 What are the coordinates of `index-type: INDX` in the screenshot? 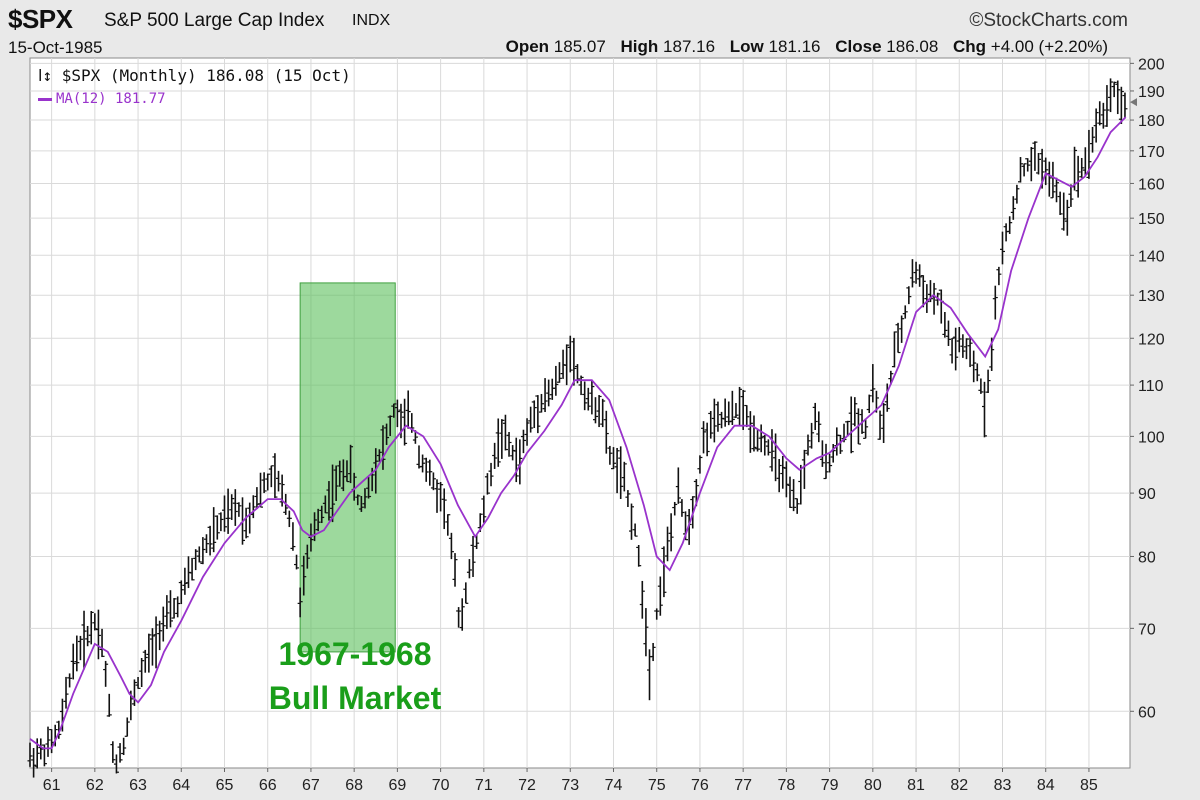 It's located at (371, 20).